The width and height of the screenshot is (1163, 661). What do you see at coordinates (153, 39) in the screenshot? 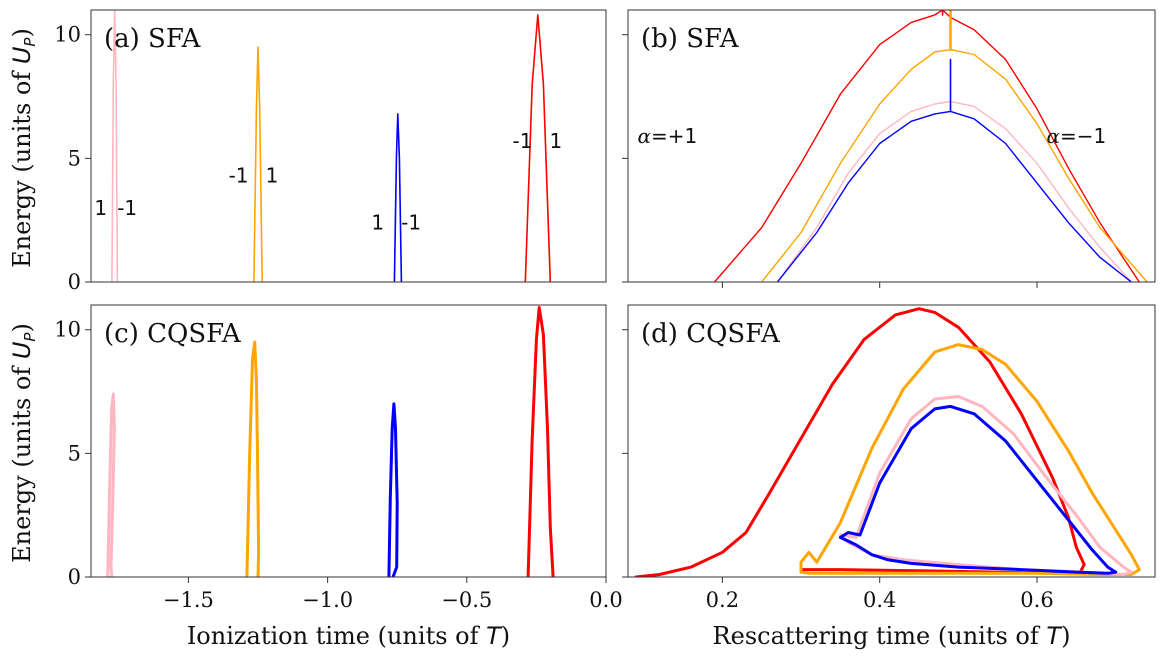
I see `panel-title: (a) SFA` at bounding box center [153, 39].